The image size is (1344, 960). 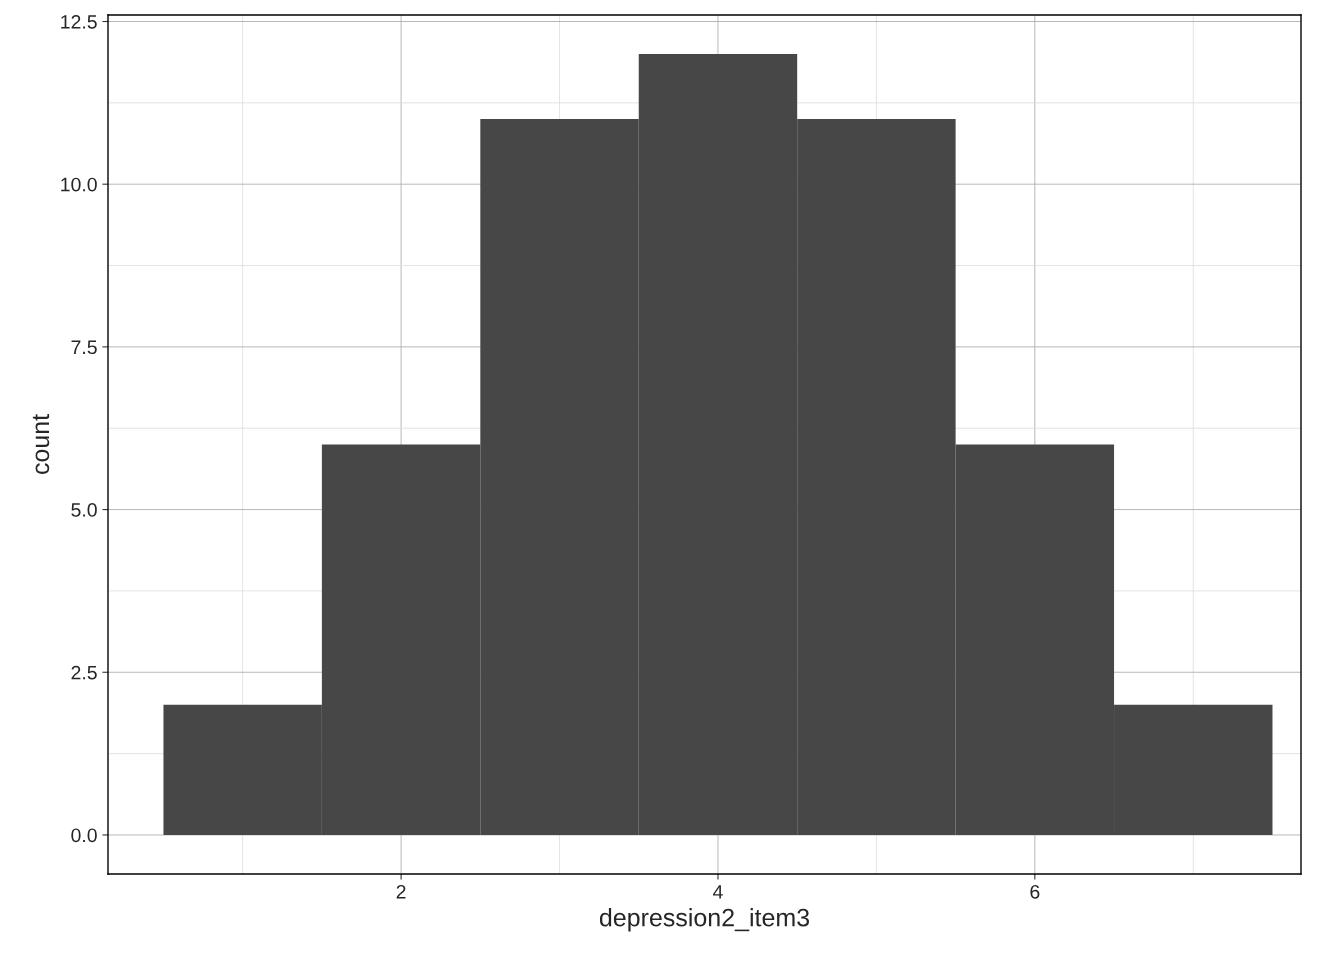 What do you see at coordinates (79, 21) in the screenshot?
I see `y-tick-label: 12.5` at bounding box center [79, 21].